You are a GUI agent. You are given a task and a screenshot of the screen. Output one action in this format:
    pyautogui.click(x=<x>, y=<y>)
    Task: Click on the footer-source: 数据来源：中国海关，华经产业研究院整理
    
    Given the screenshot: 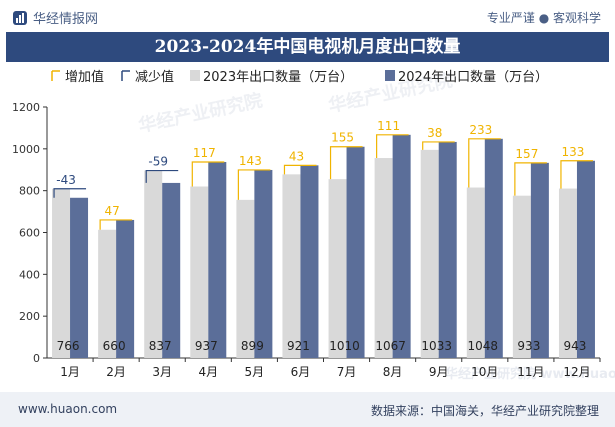 What is the action you would take?
    pyautogui.click(x=484, y=411)
    